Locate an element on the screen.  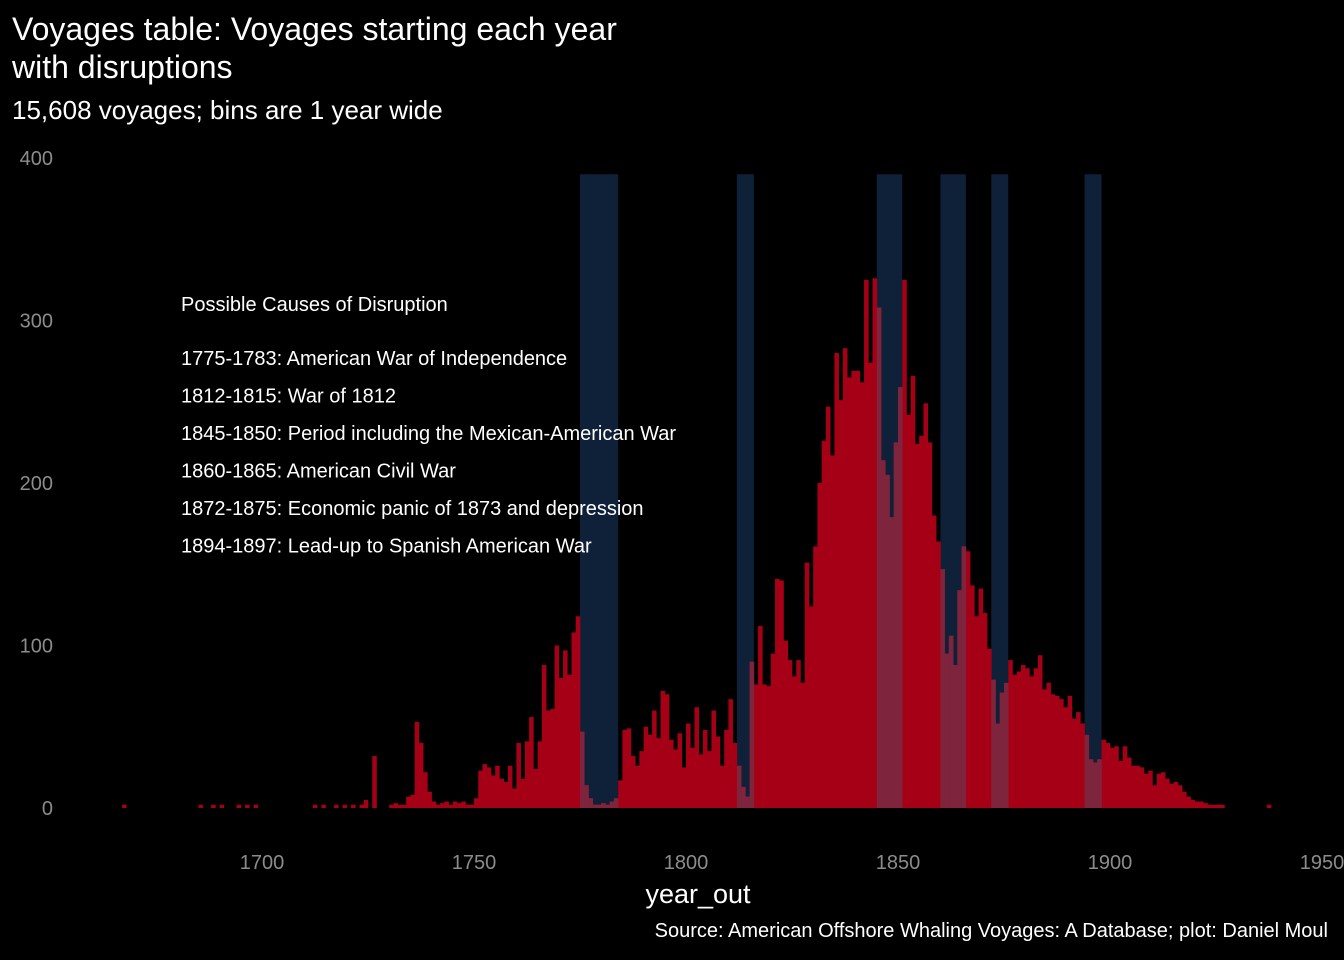
y-tick-label: 100 is located at coordinates (36, 647).